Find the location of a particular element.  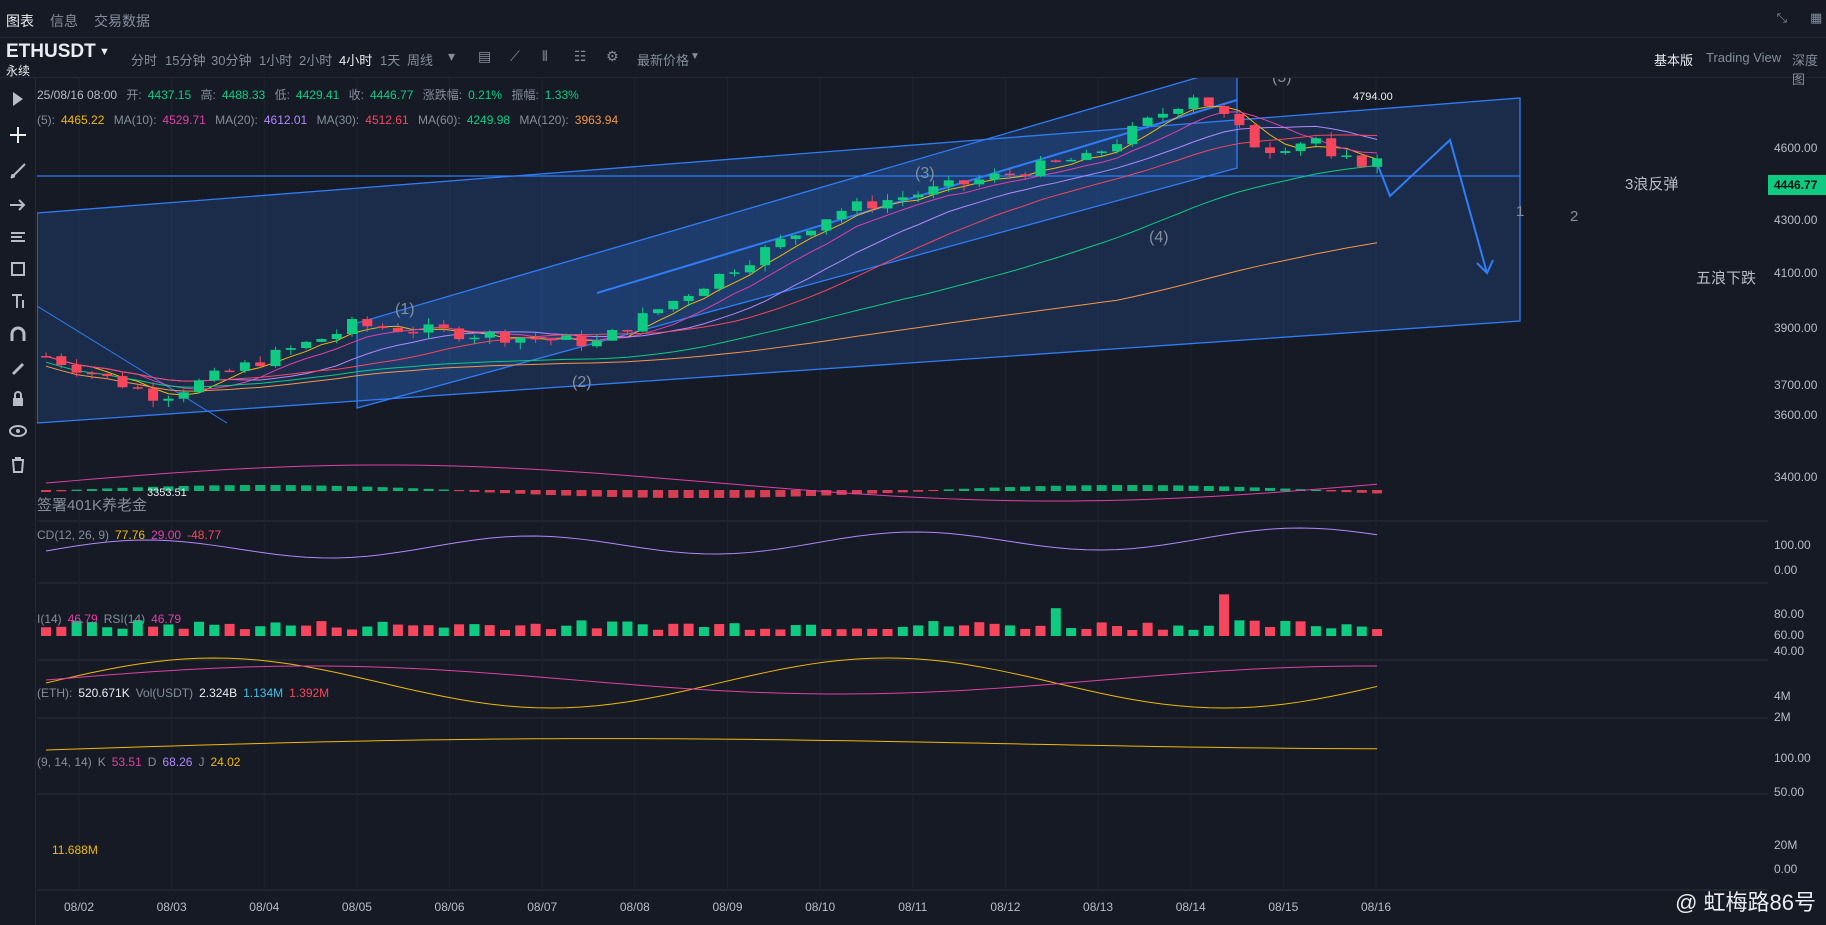

collapse-icon: ⤡ is located at coordinates (1782, 17).